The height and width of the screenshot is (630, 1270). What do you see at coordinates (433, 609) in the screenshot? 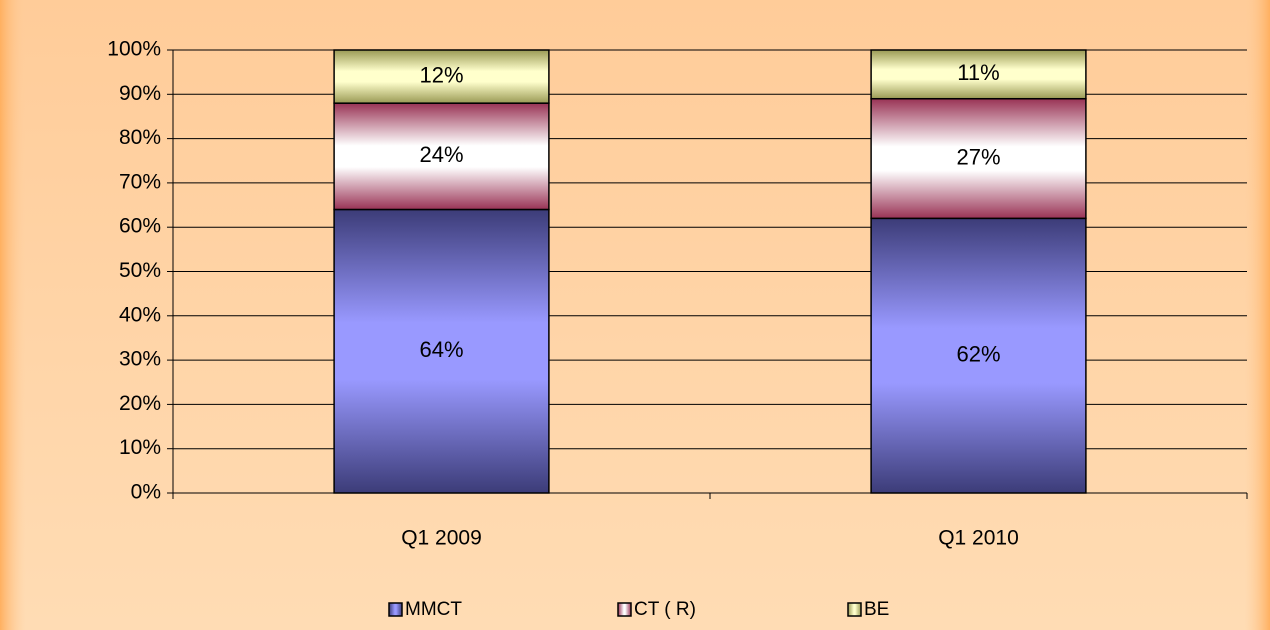
I see `legend-label: MMCT` at bounding box center [433, 609].